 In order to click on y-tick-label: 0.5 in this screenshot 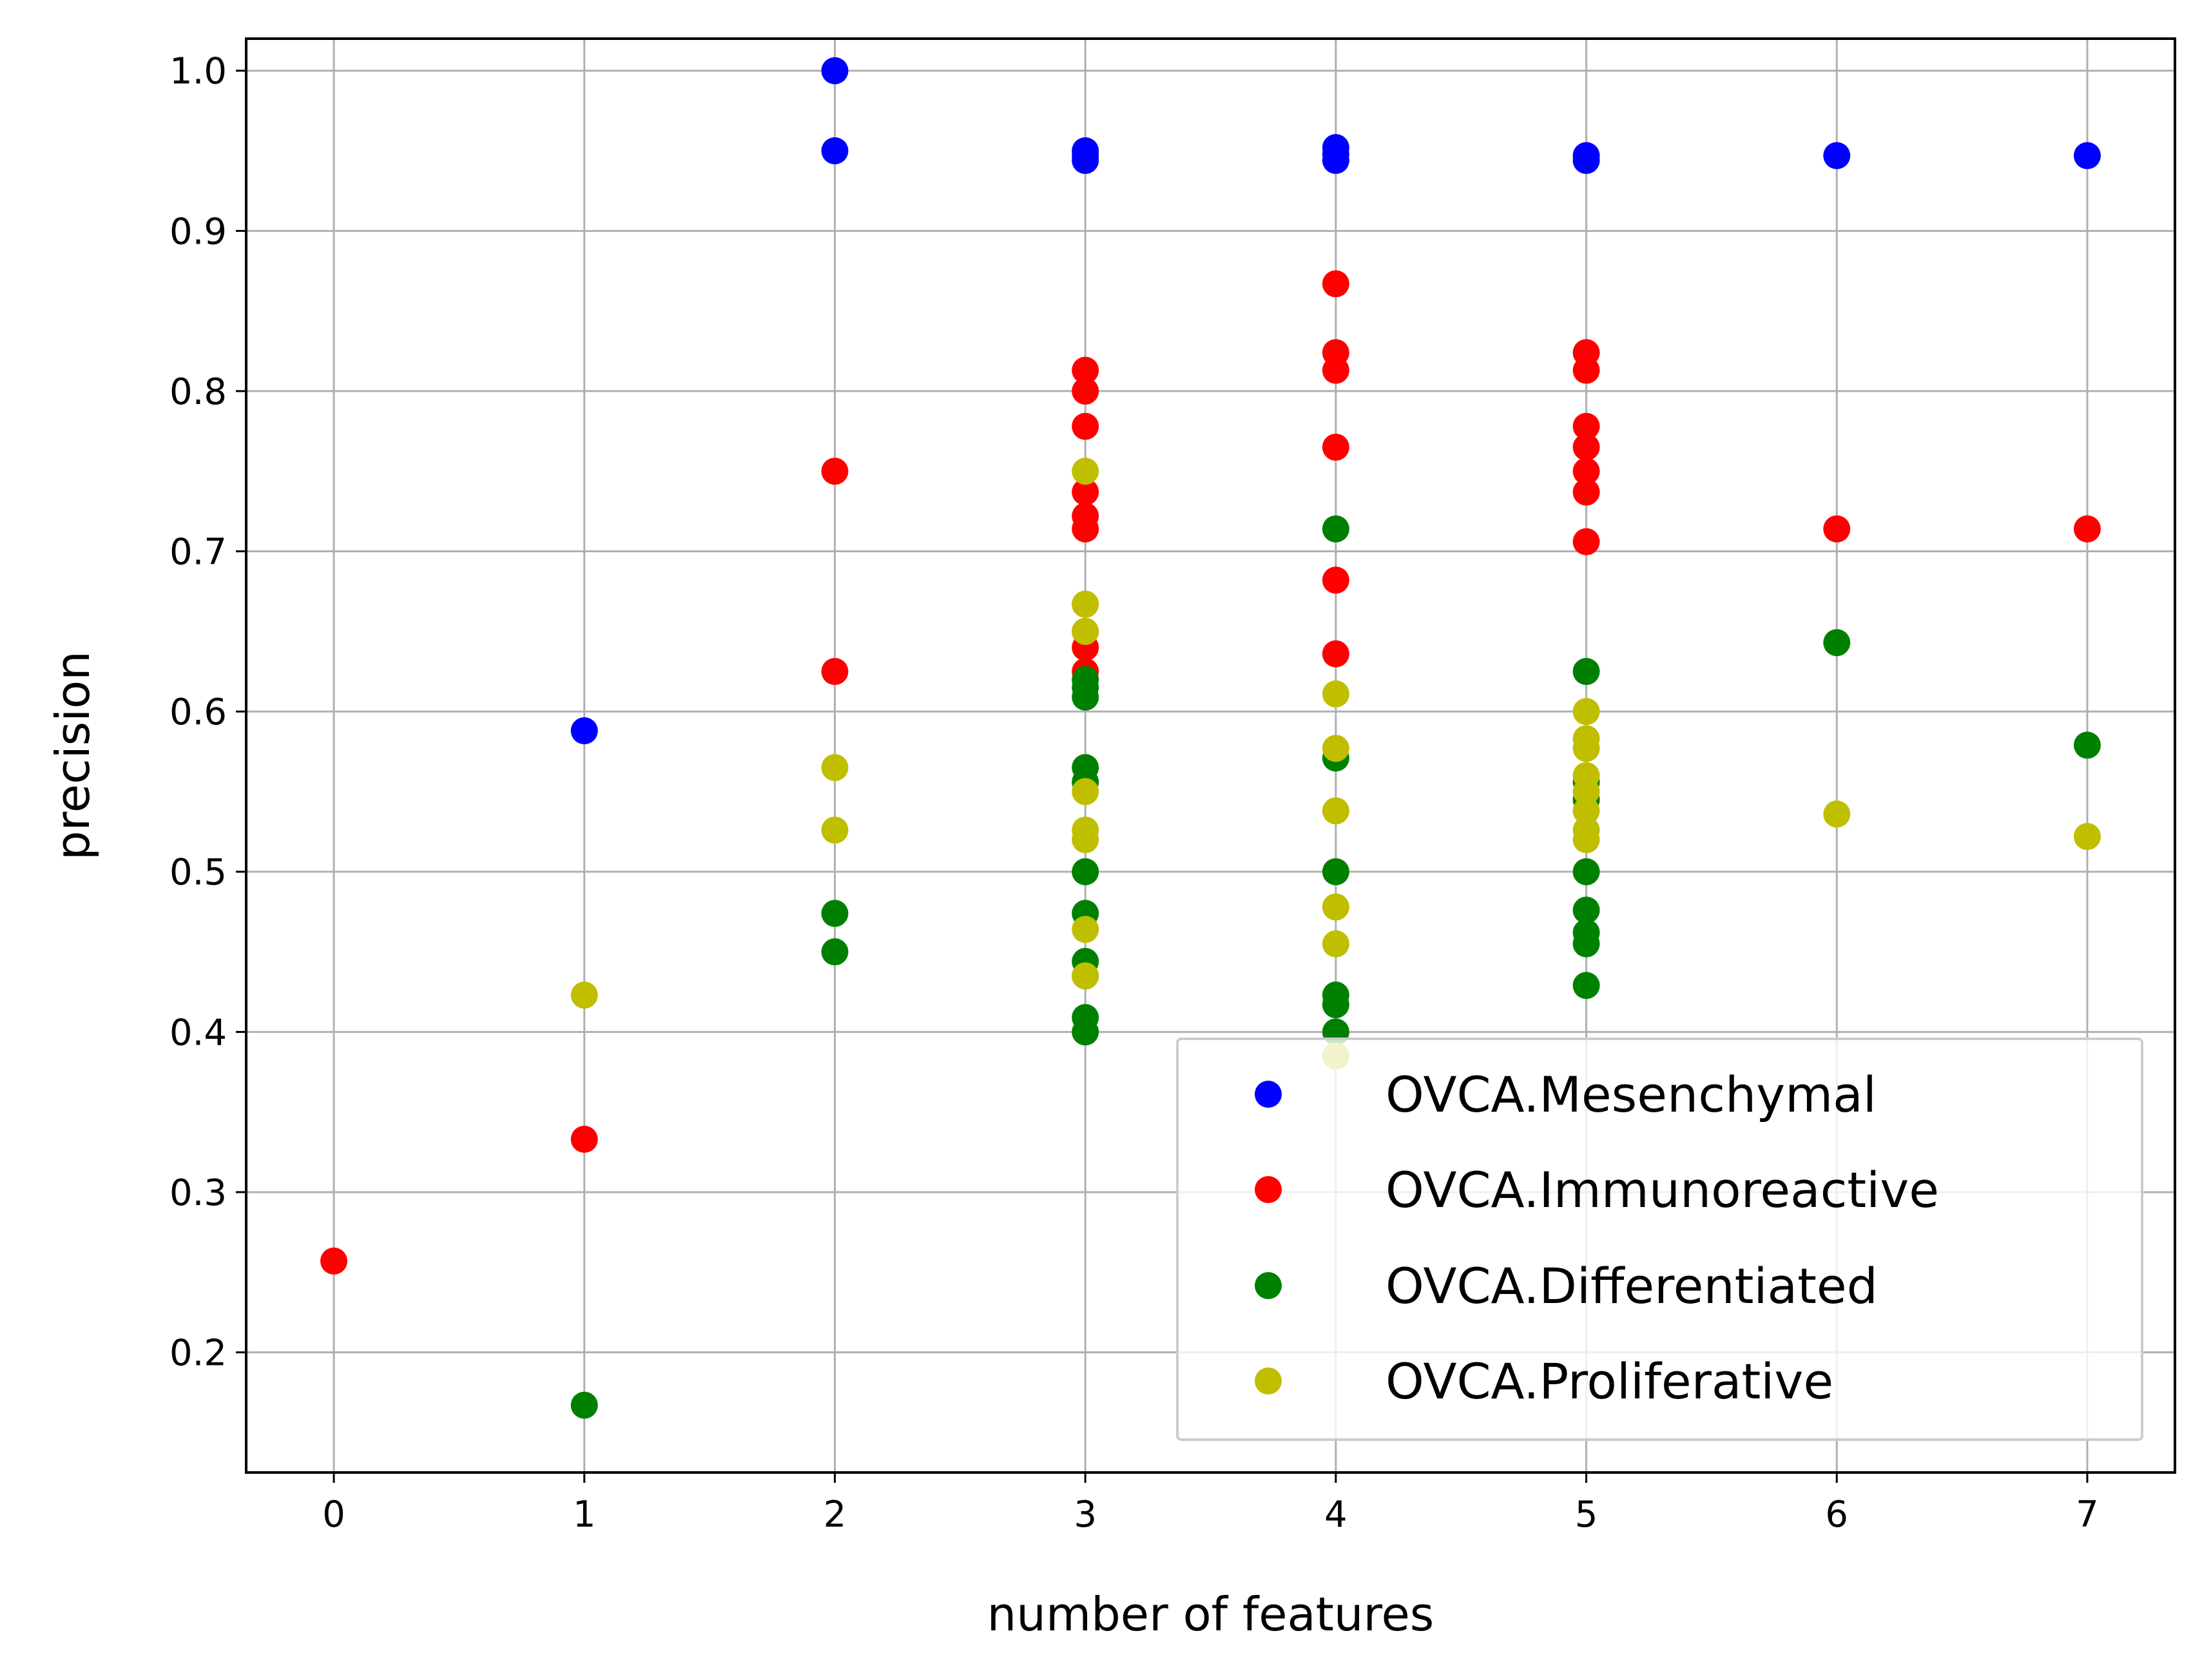, I will do `click(198, 873)`.